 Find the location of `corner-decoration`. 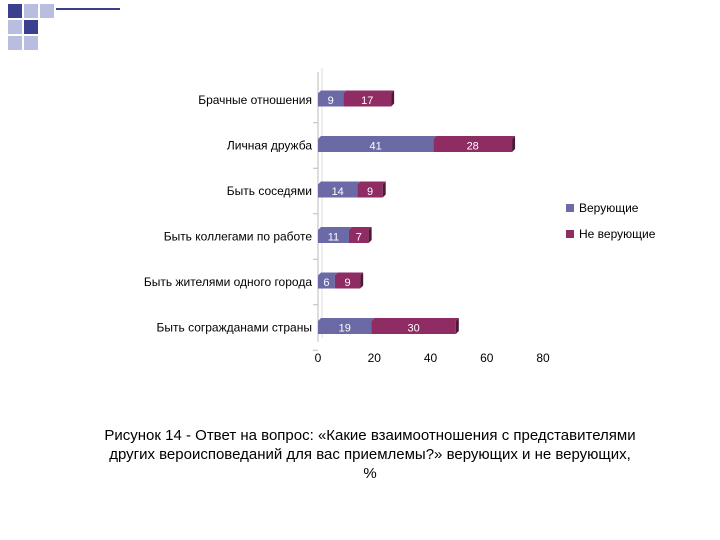

corner-decoration is located at coordinates (60, 25).